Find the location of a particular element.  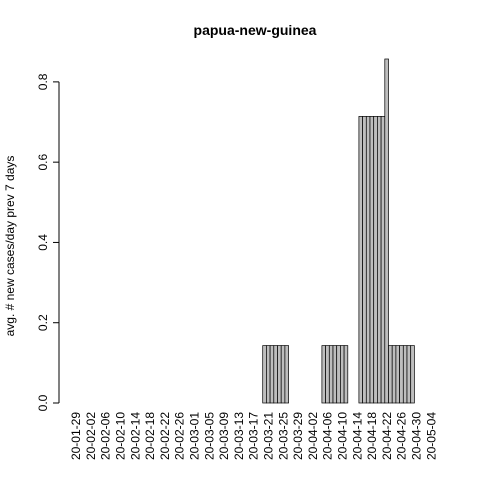

x-tick-label: 20-03-01 is located at coordinates (194, 436).